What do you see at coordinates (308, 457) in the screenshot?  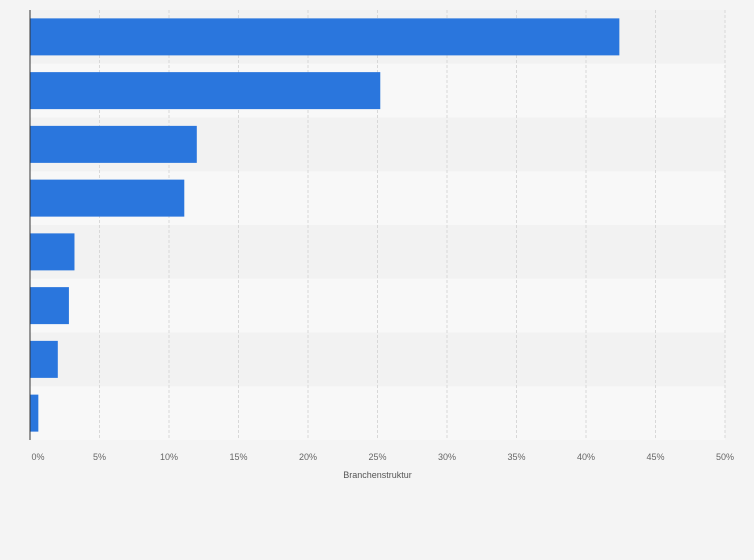 I see `x-tick-label: 20%` at bounding box center [308, 457].